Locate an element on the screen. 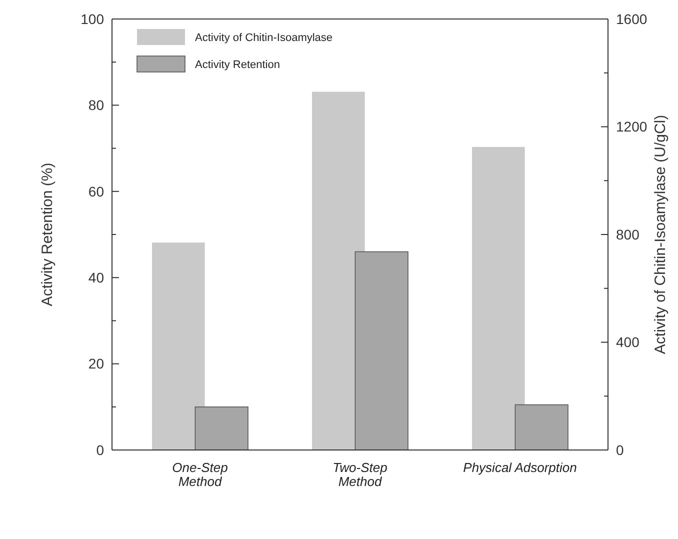 The width and height of the screenshot is (678, 539). y-tick-label: 80 is located at coordinates (96, 105).